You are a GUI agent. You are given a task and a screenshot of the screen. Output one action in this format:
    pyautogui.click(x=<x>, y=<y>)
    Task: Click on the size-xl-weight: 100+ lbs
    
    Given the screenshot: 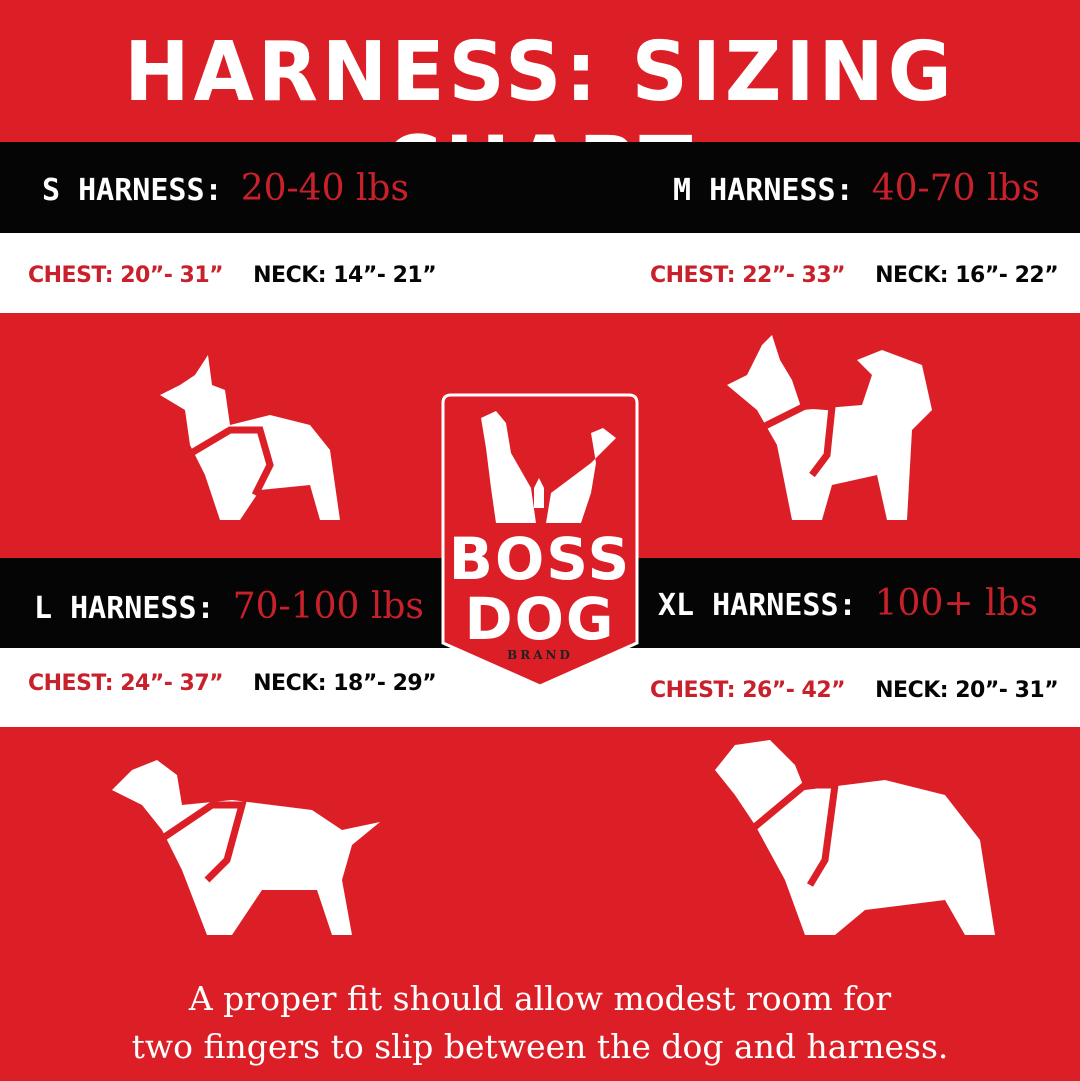 What is the action you would take?
    pyautogui.click(x=956, y=603)
    